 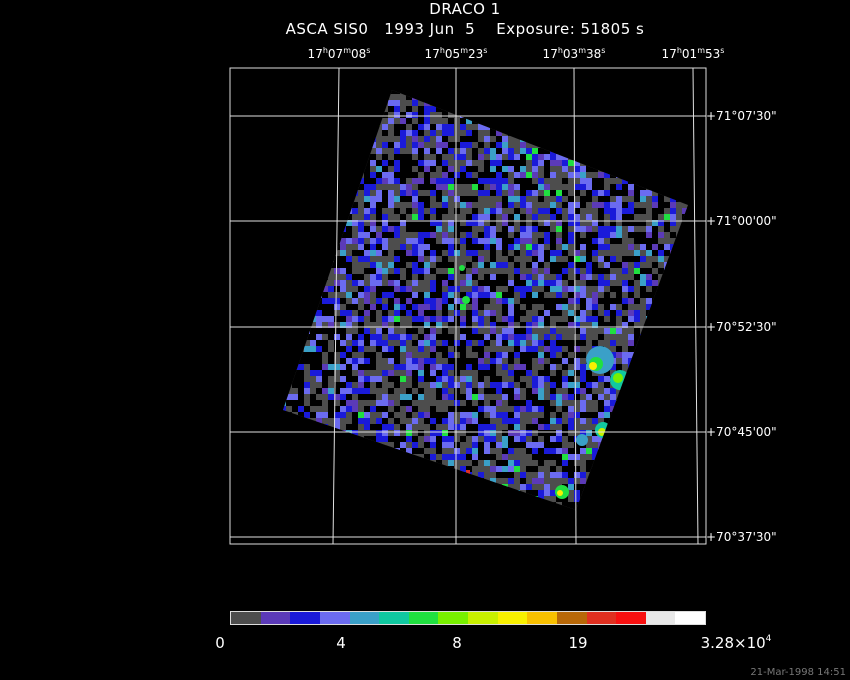 What do you see at coordinates (465, 29) in the screenshot?
I see `image-subtitle: ASCA SIS0 1993 Jun 5 Exposure: 51805 s` at bounding box center [465, 29].